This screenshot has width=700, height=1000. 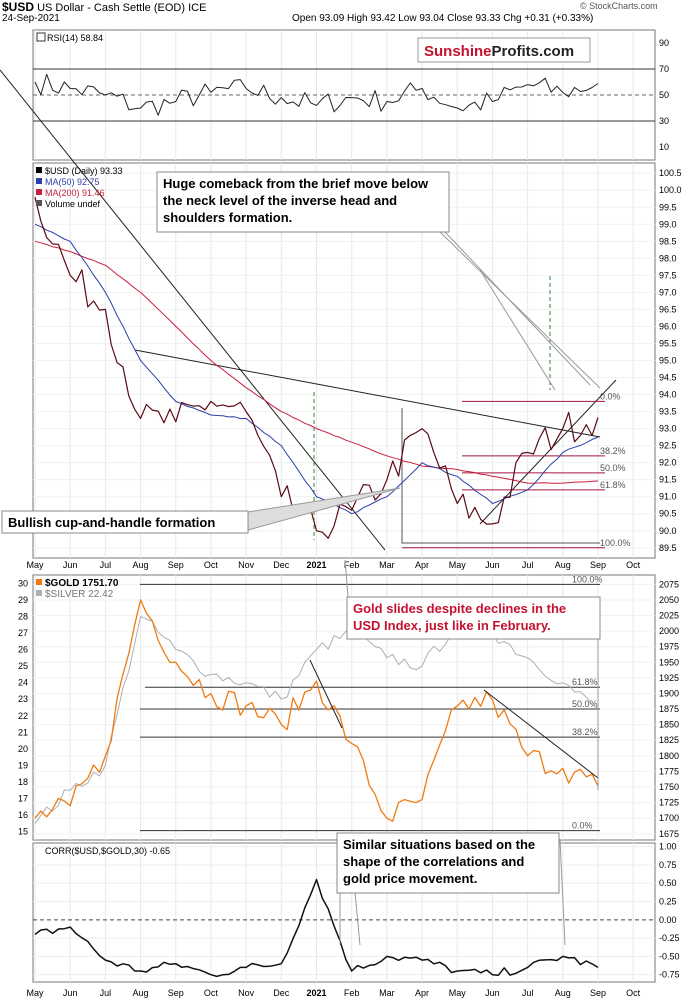 I want to click on cup-handle-annotation: Bullish cup-and-handle formation, so click(x=111, y=522).